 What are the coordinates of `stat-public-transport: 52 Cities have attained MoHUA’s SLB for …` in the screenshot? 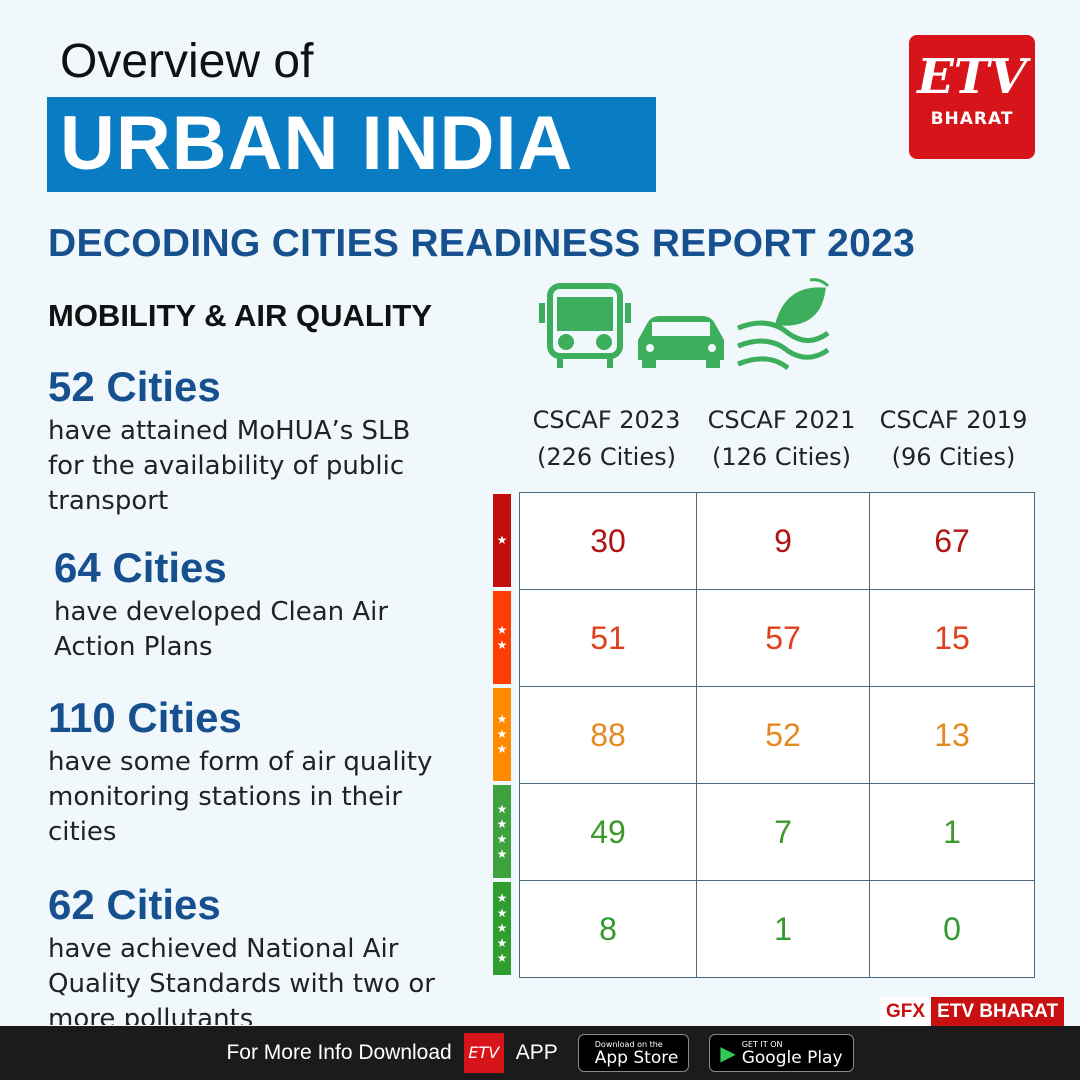 It's located at (258, 441).